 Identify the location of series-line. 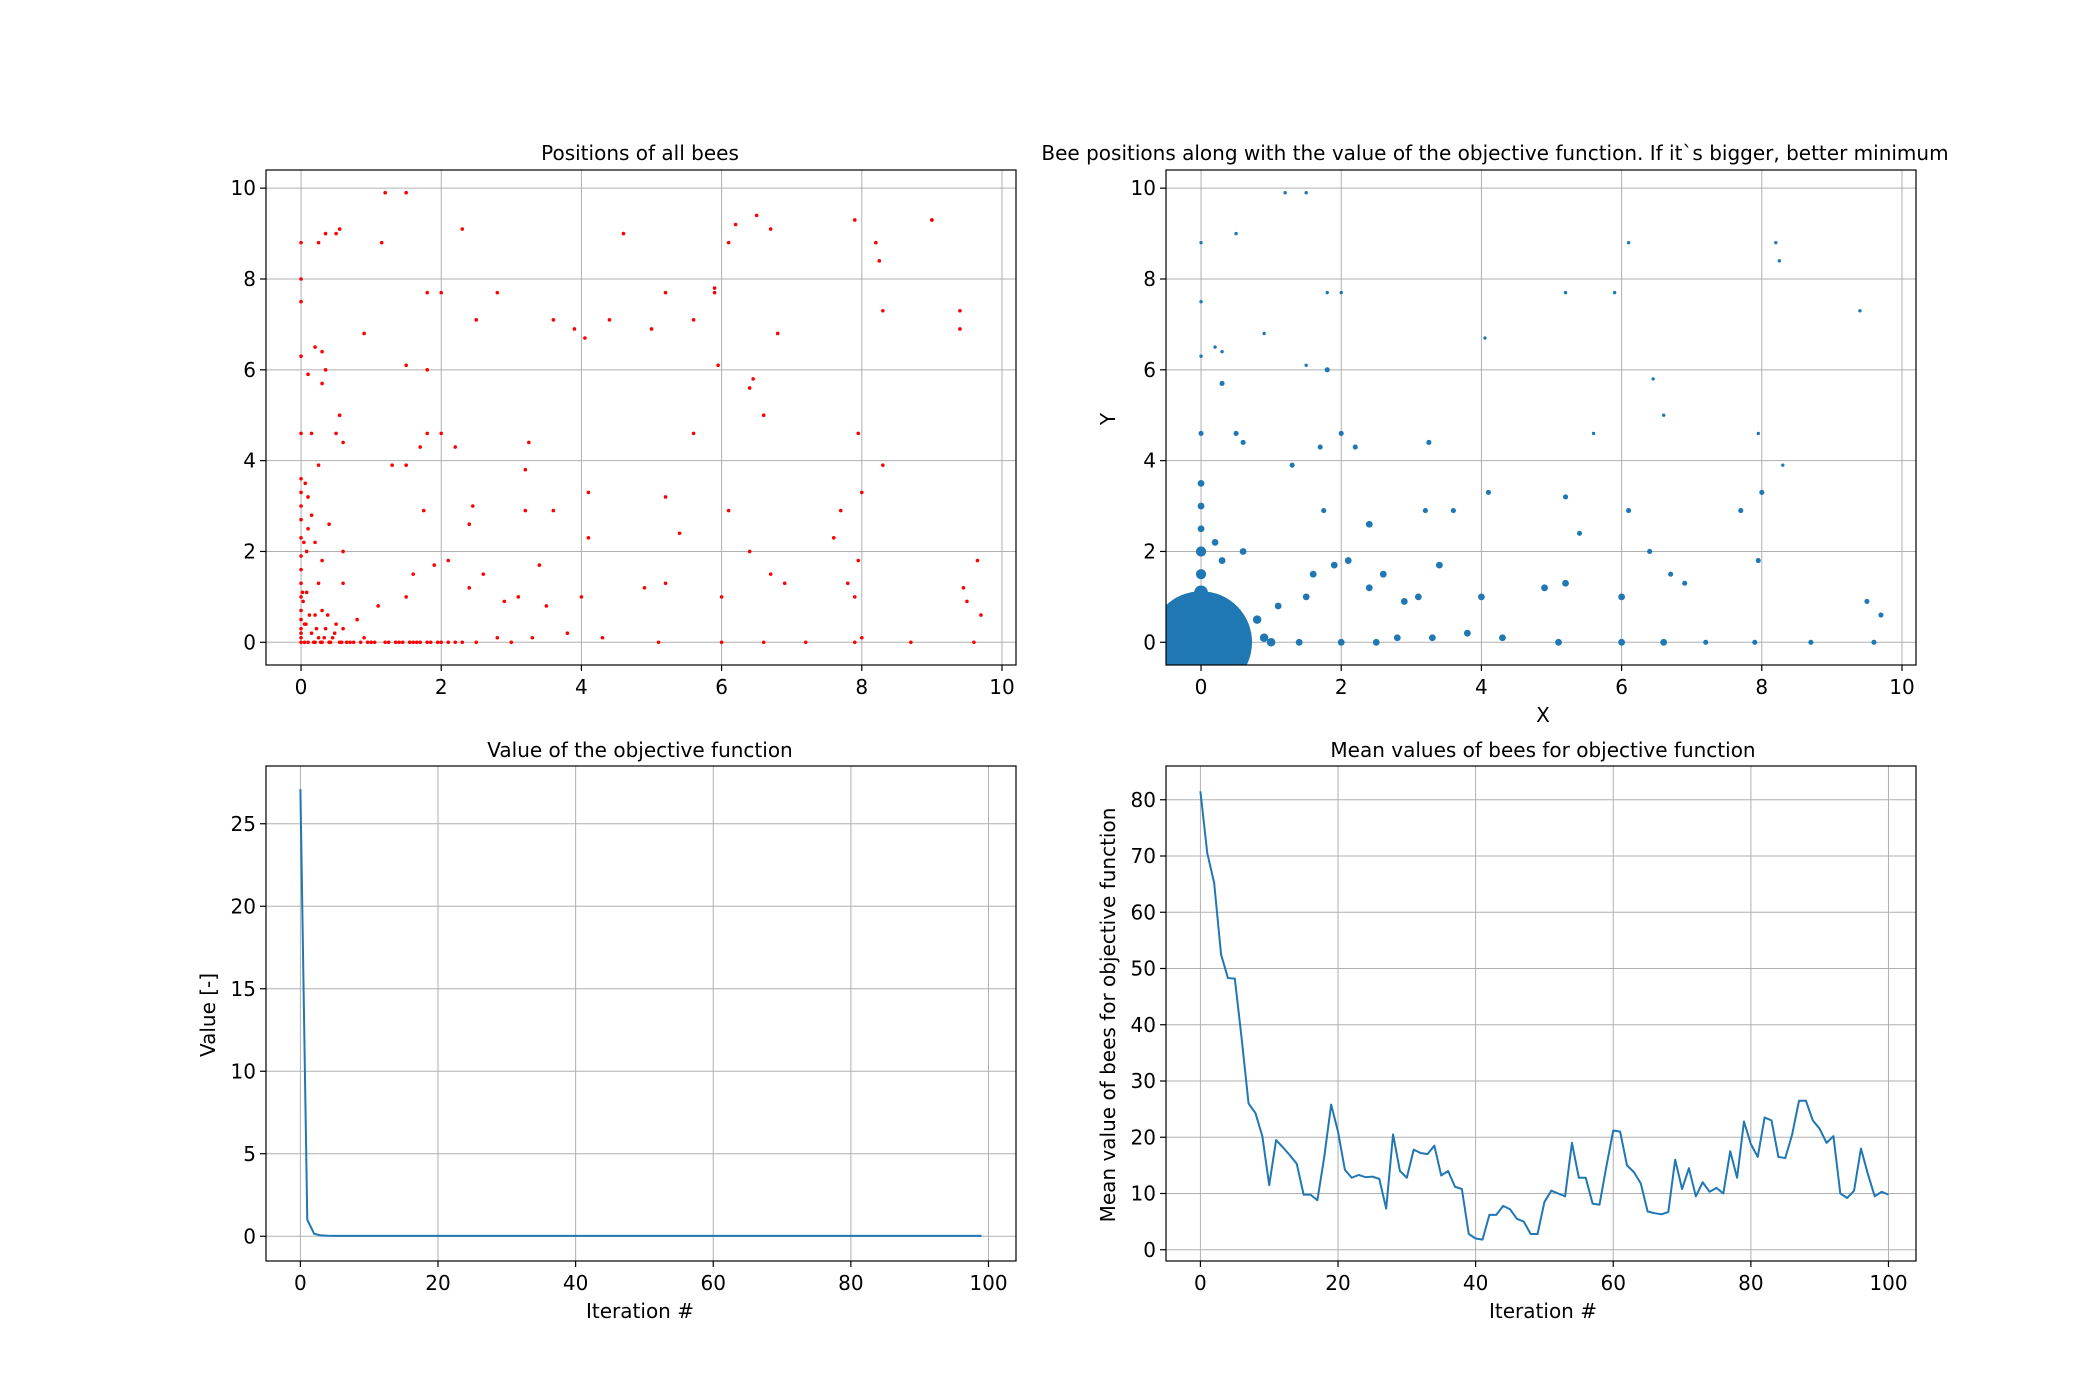
(1544, 1016).